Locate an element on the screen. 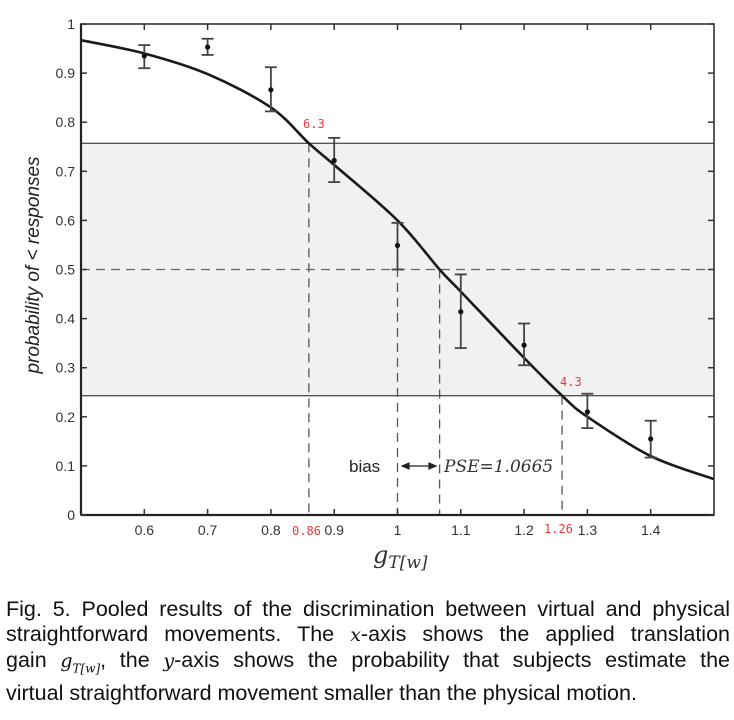 The image size is (734, 720). bias-arrow-icon is located at coordinates (419, 466).